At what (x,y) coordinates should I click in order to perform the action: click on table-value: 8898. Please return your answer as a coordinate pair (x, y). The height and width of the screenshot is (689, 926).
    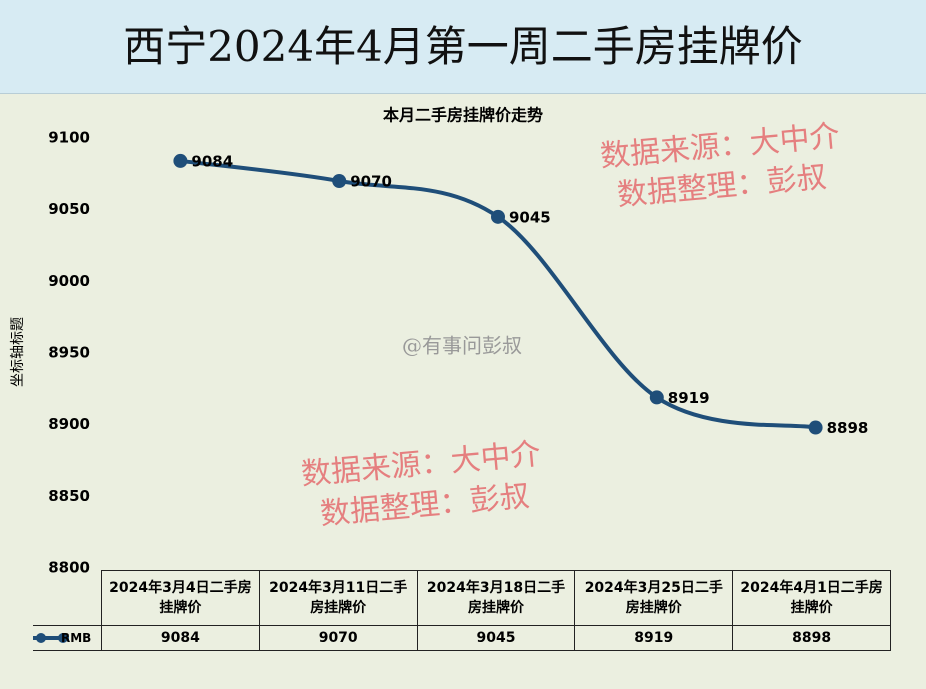
    Looking at the image, I should click on (811, 638).